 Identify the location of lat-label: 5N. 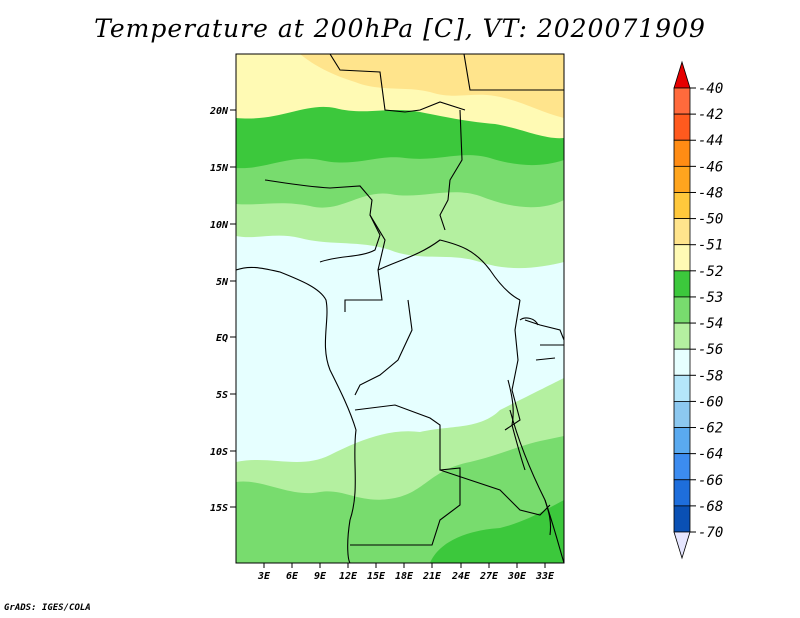
(222, 282).